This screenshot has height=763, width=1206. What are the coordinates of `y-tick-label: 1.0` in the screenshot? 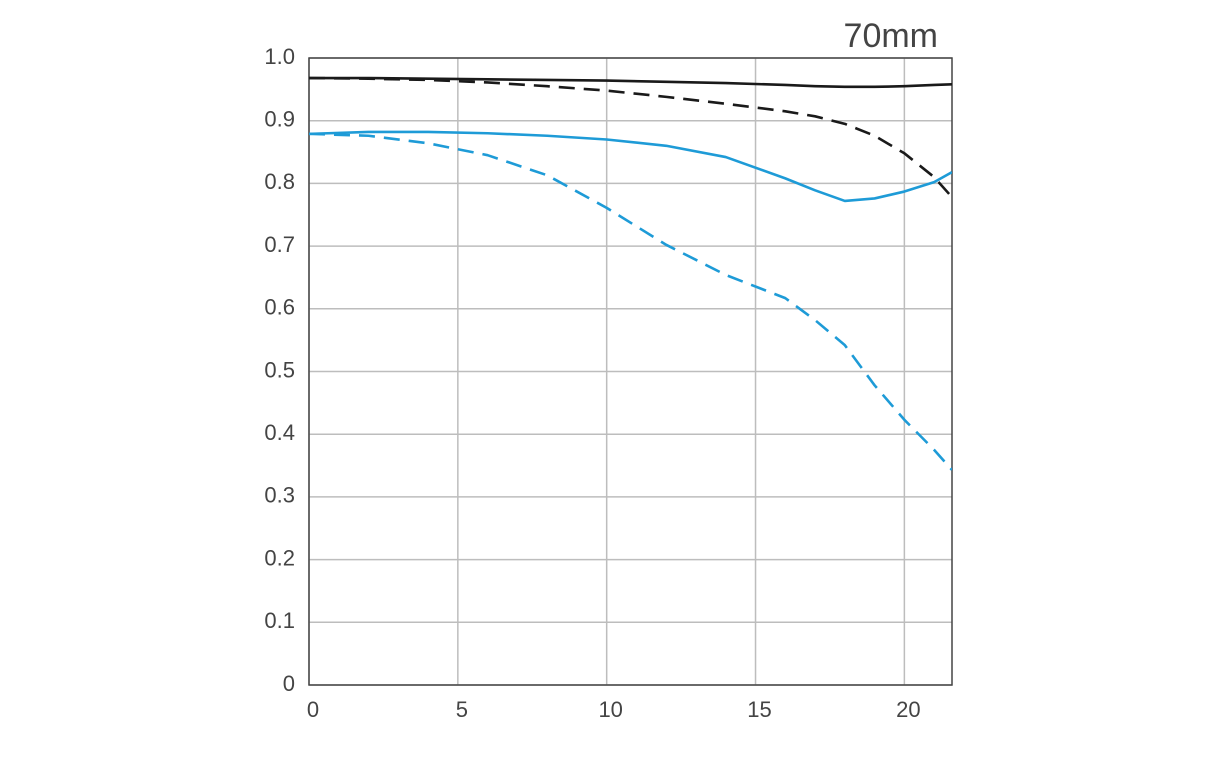 It's located at (279, 56).